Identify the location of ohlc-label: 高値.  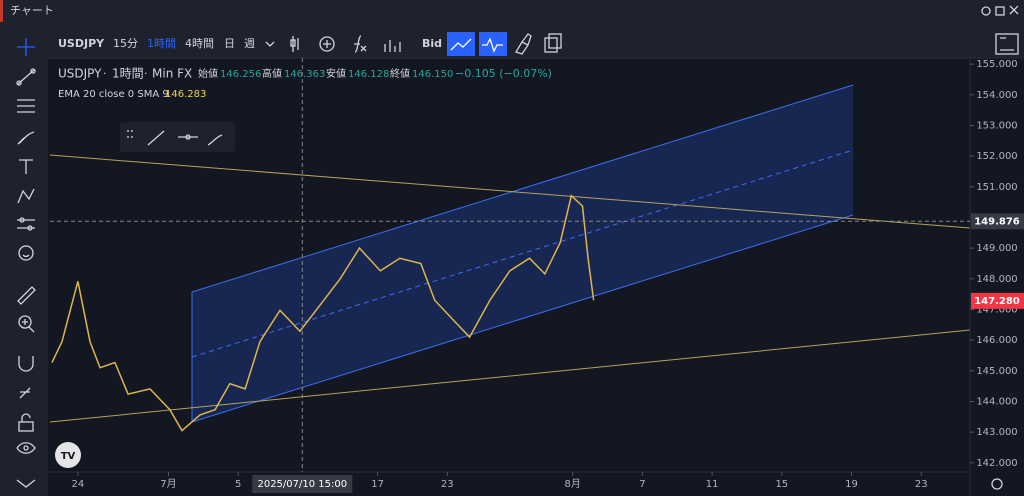
(272, 73).